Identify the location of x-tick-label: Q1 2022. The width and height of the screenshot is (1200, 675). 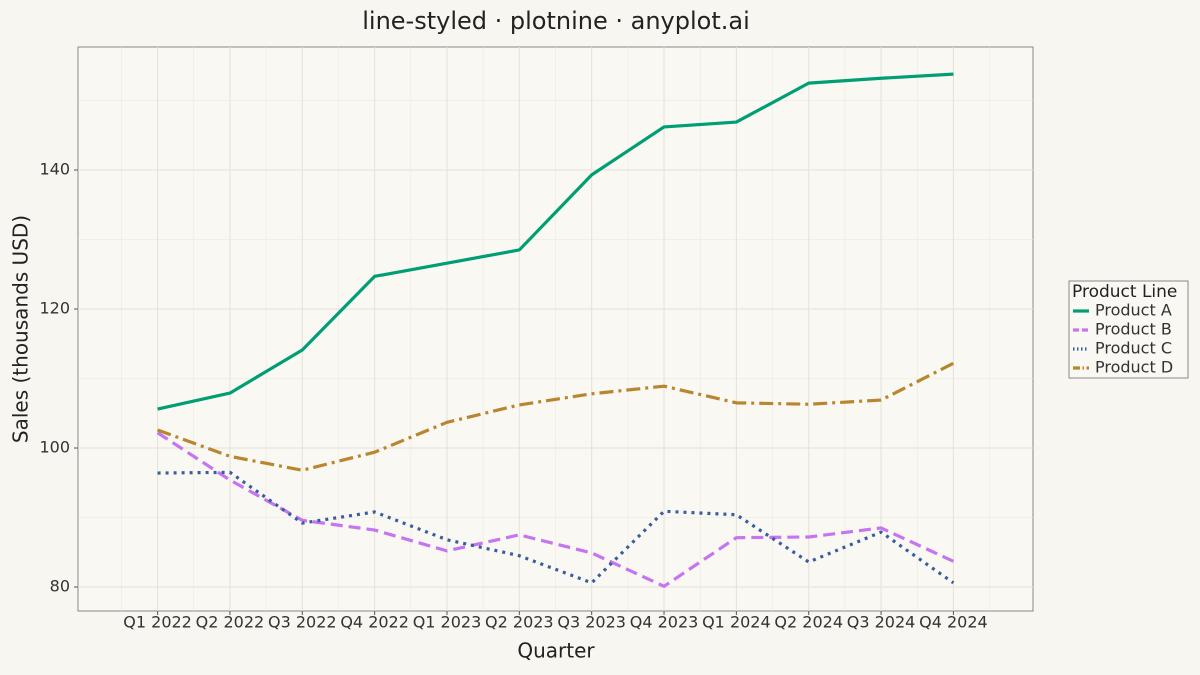
(157, 622).